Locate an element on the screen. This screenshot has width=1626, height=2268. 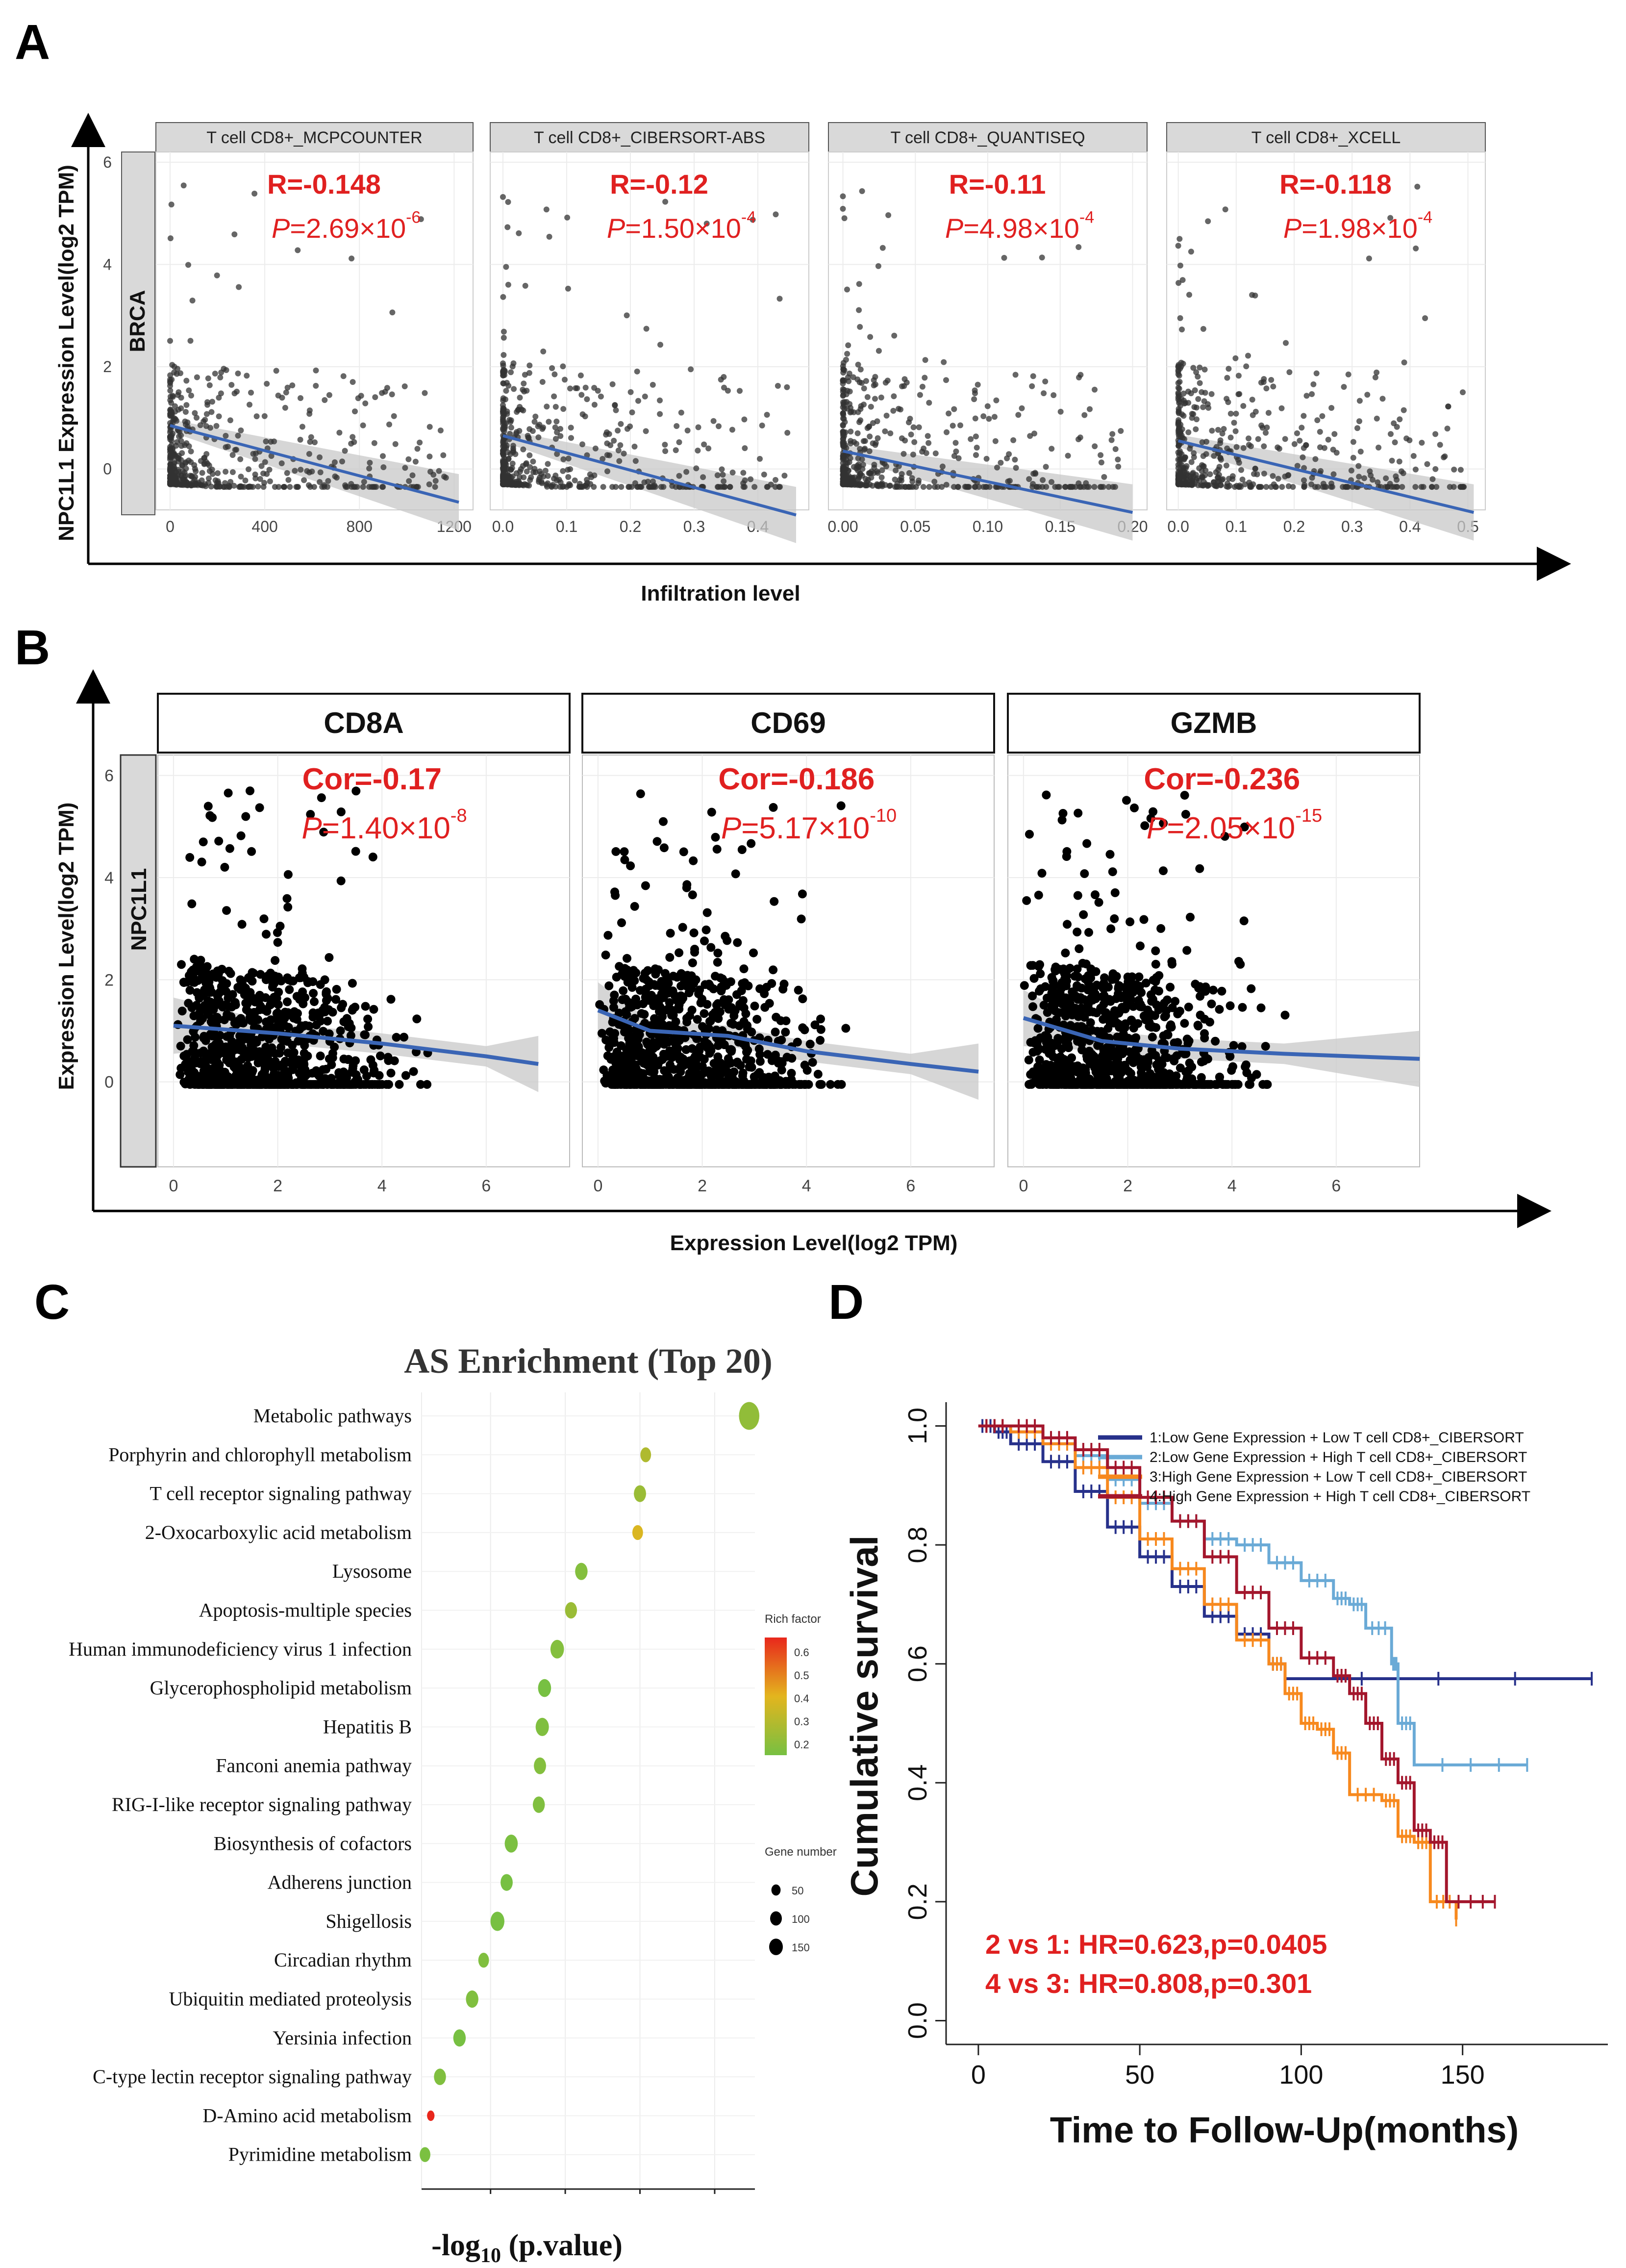
a-y-tick-label: 2 is located at coordinates (108, 367).